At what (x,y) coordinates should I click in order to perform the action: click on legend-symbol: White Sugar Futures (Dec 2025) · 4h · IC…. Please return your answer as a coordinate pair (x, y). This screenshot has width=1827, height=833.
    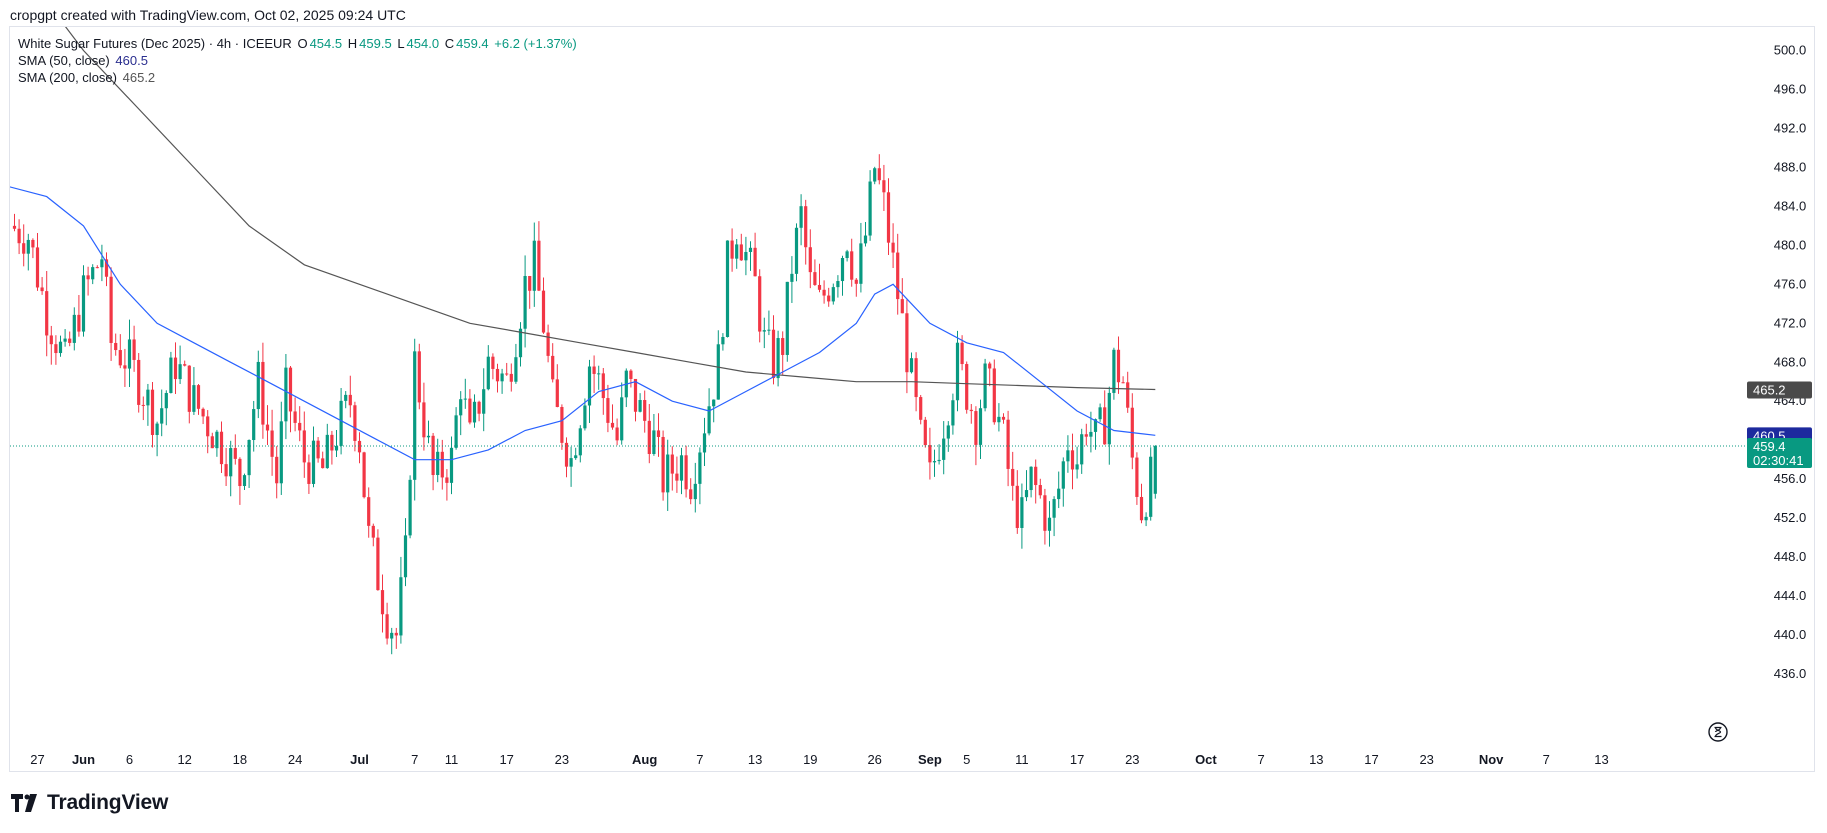
    Looking at the image, I should click on (155, 43).